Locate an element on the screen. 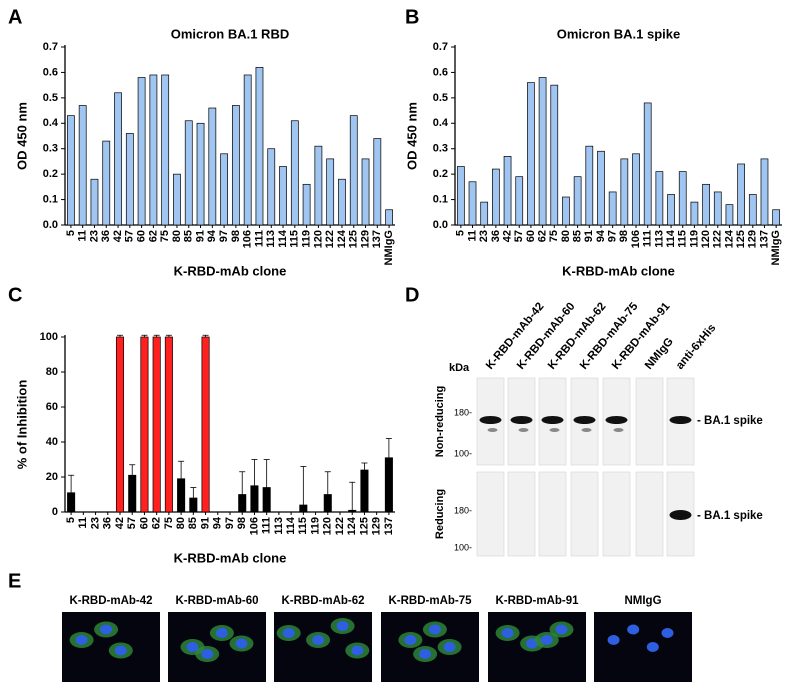  kda-marker: 100- is located at coordinates (463, 453).